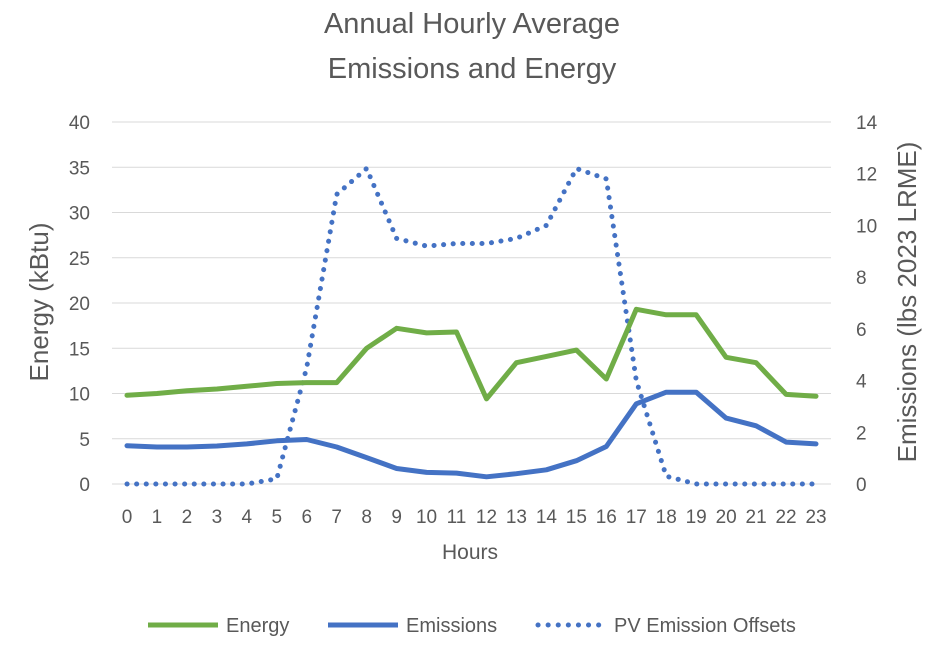  What do you see at coordinates (257, 626) in the screenshot?
I see `legend-label-energy: Energy` at bounding box center [257, 626].